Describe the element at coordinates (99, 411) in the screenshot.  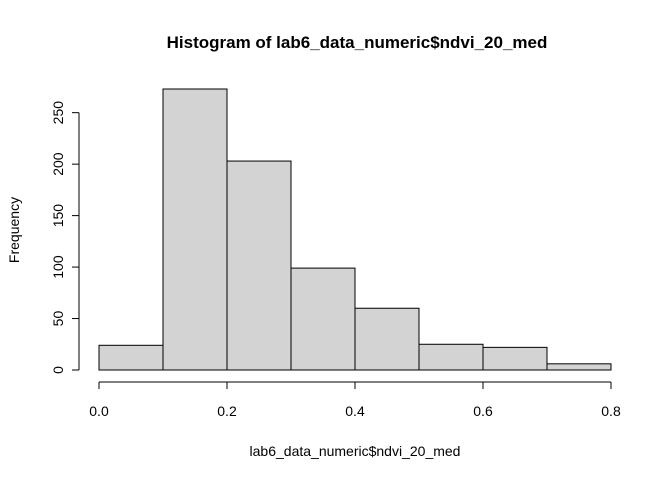
I see `x-tick-label-0: 0.0` at that location.